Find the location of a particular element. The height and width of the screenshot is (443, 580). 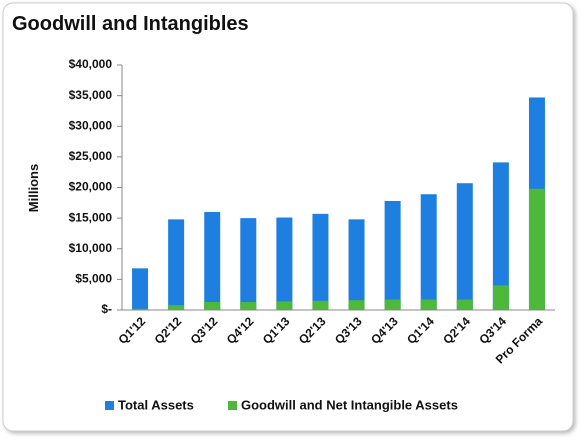

y-tick-label: $25,000 is located at coordinates (91, 156).